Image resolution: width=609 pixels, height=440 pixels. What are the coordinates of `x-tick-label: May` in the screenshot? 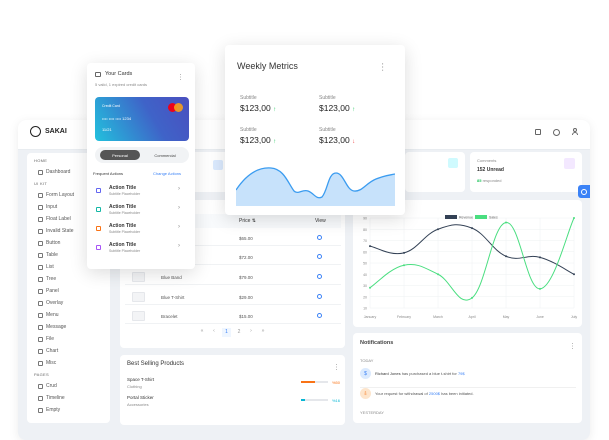 It's located at (506, 317).